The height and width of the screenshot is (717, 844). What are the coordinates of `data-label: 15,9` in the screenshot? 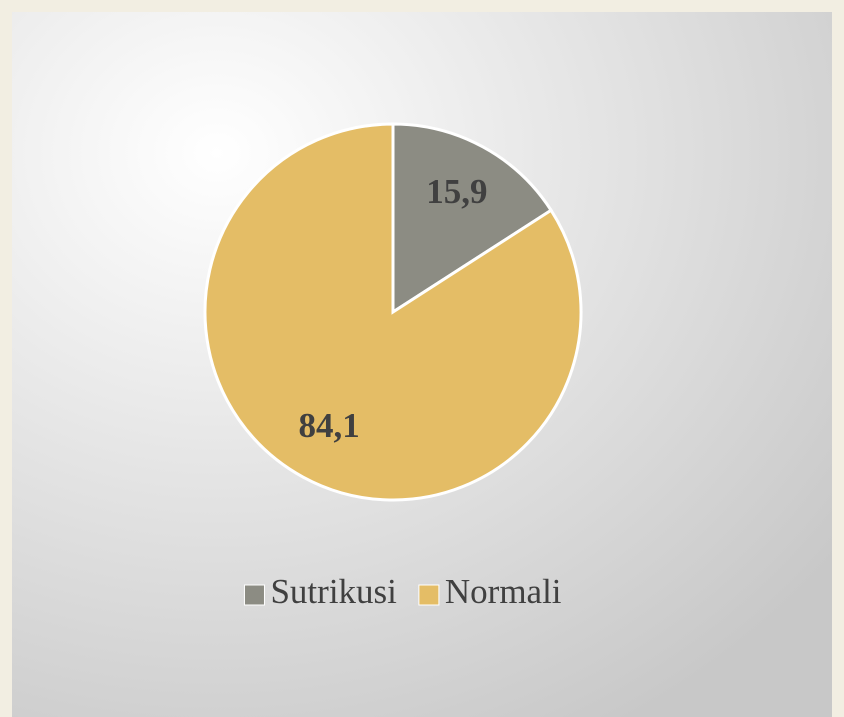 It's located at (456, 191).